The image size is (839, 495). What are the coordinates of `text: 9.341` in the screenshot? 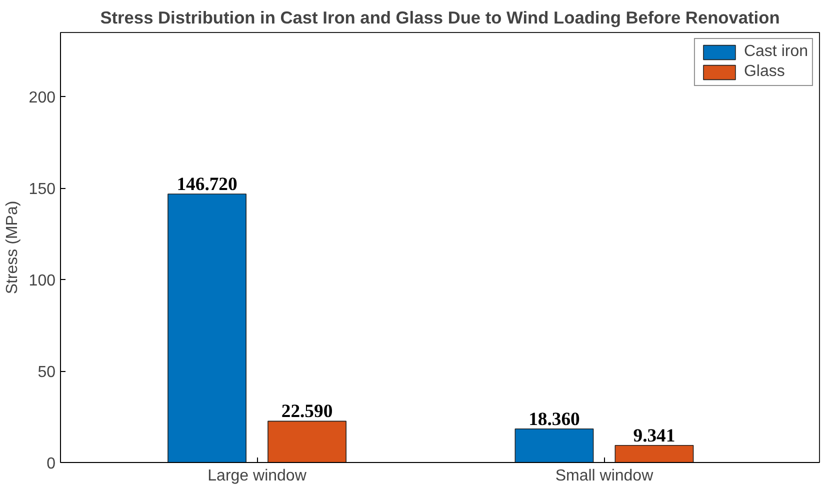 It's located at (654, 435).